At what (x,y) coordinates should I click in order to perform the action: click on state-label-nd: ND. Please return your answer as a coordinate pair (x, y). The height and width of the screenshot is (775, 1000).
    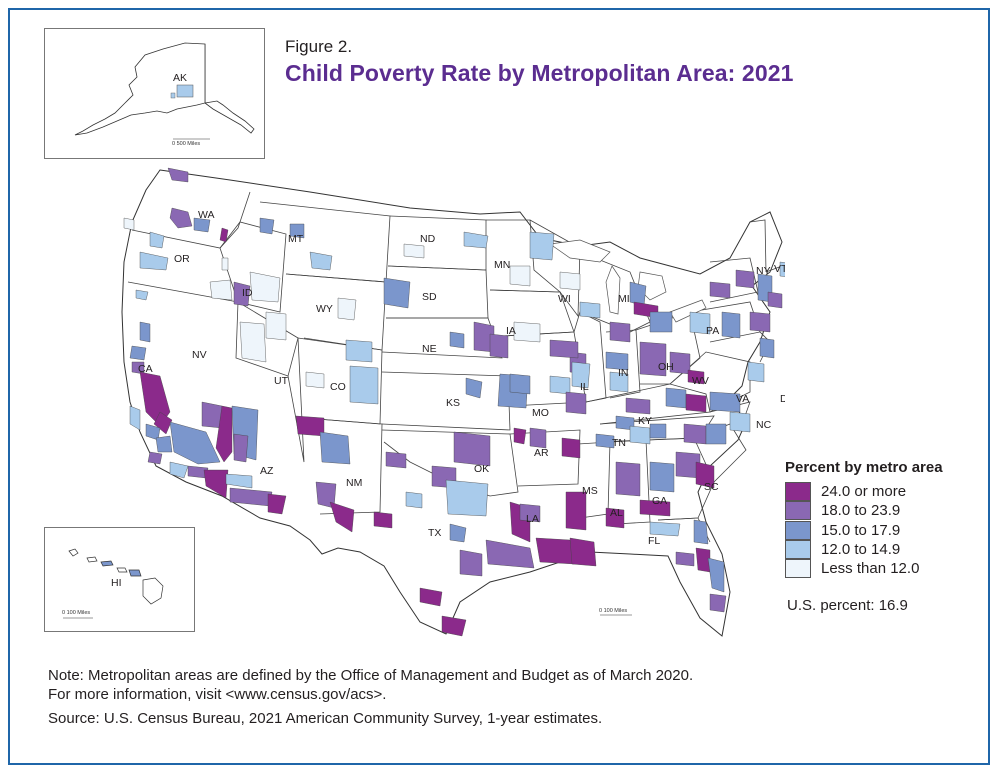
    Looking at the image, I should click on (428, 239).